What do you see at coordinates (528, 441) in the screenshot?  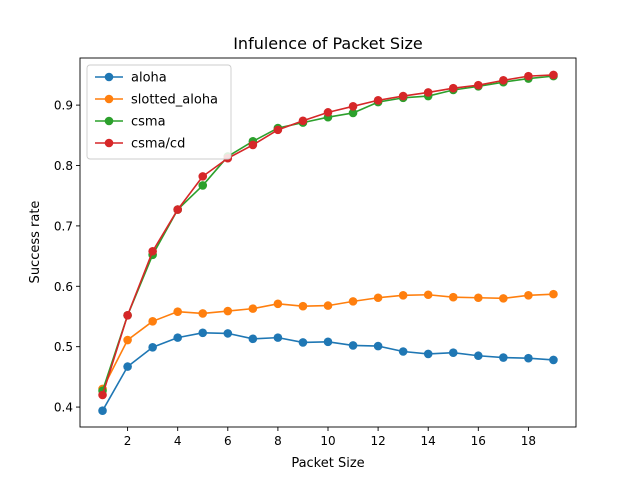 I see `x-tick-label: 18` at bounding box center [528, 441].